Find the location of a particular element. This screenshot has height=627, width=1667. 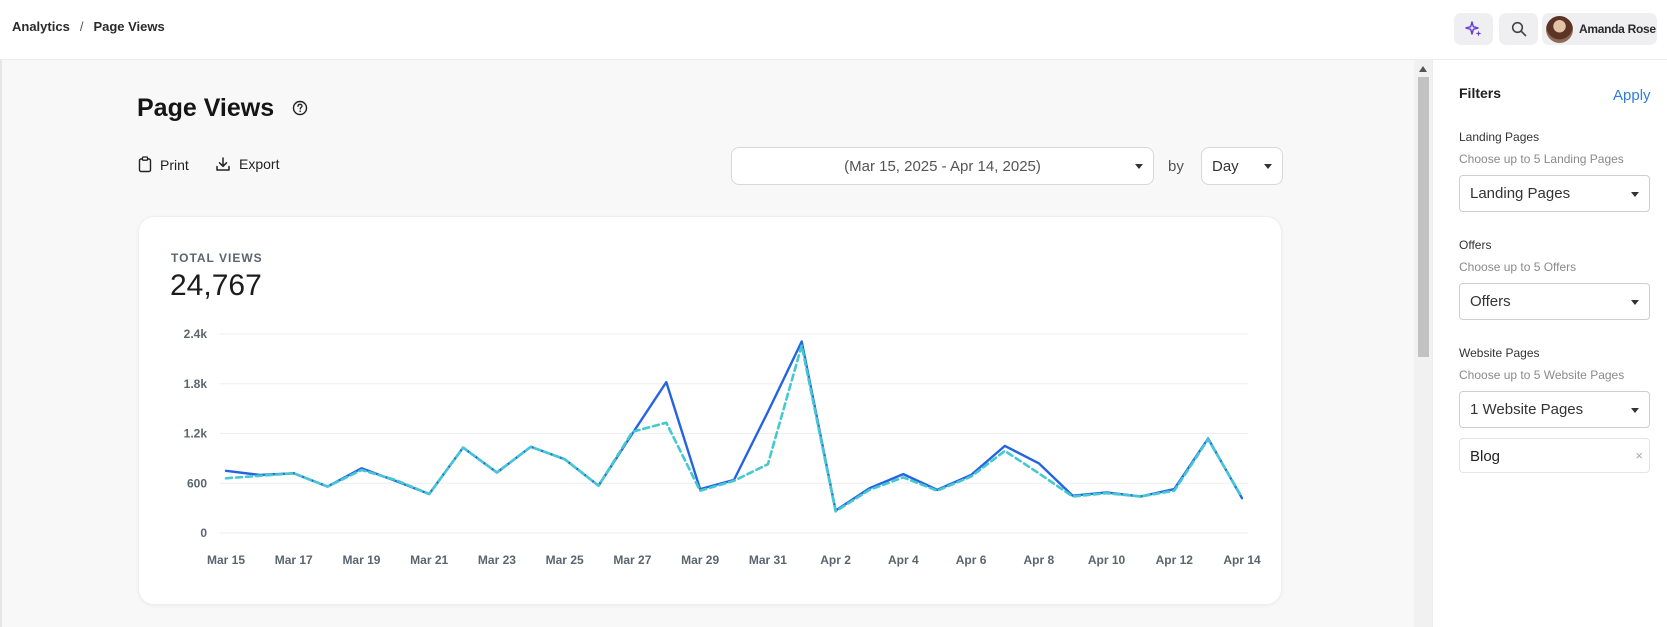

x-tick-label: Apr 6 is located at coordinates (971, 560).